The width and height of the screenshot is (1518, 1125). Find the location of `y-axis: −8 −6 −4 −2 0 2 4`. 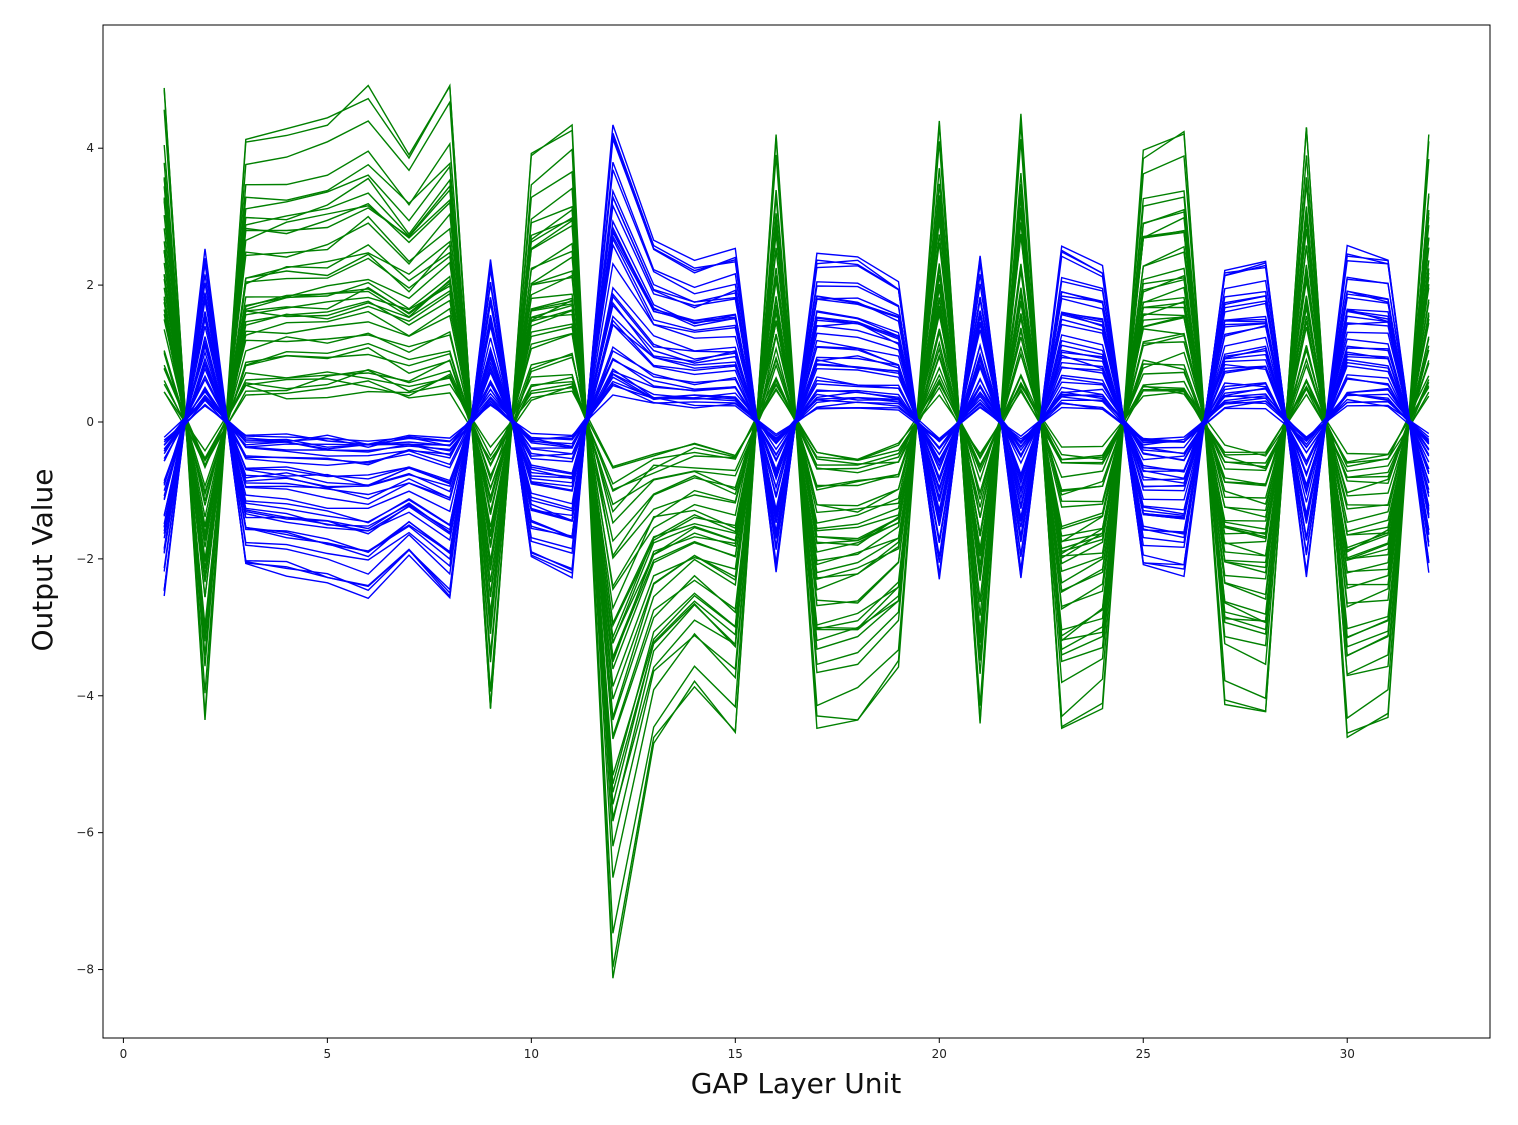

y-axis: −8 −6 −4 −2 0 2 4 is located at coordinates (89, 559).